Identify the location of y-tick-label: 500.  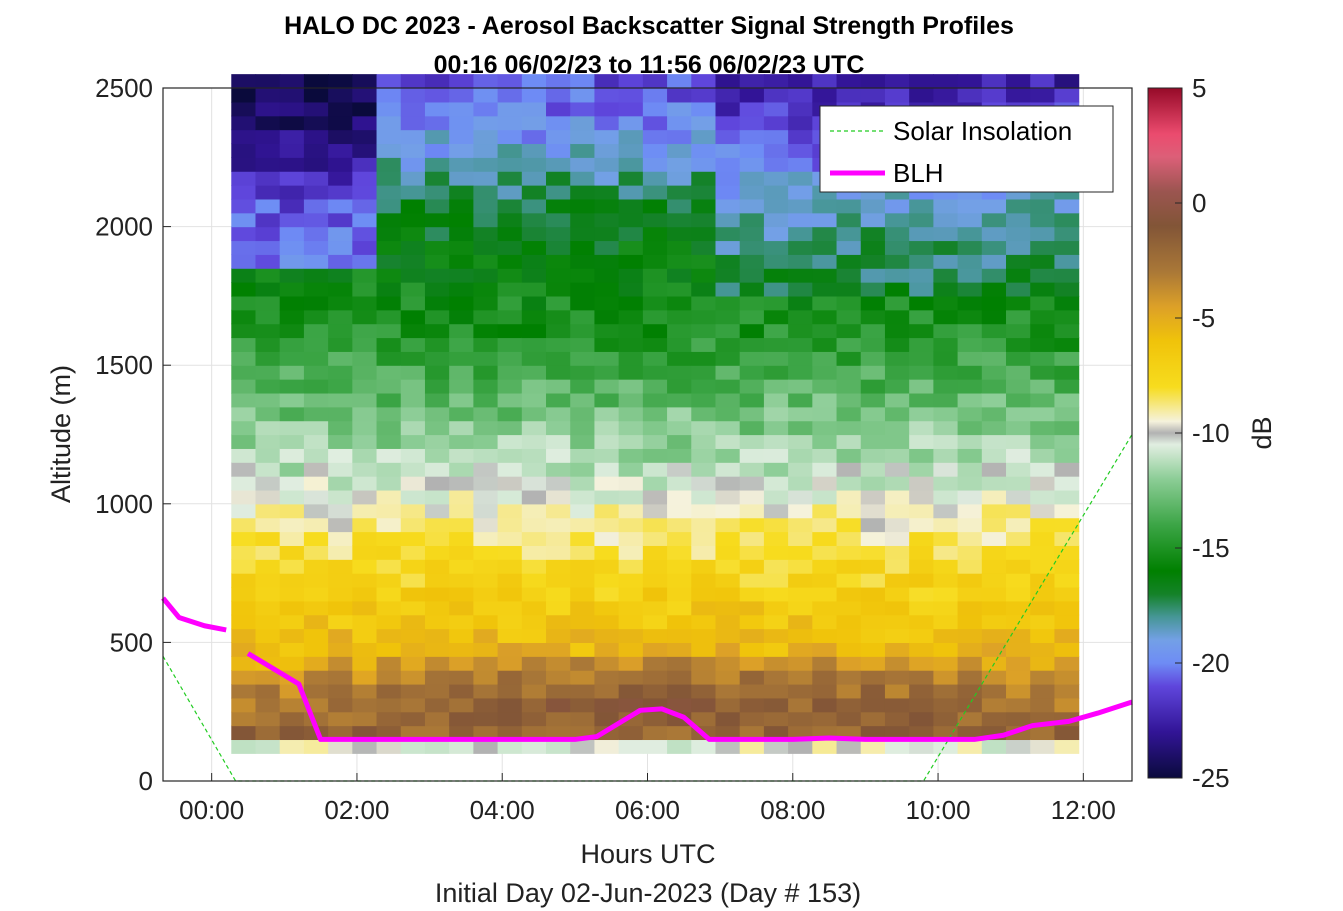
(131, 642).